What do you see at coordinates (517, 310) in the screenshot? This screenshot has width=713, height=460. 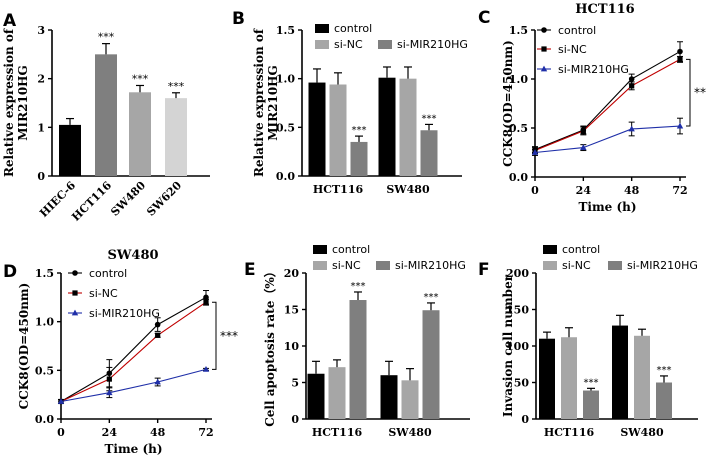 I see `y-tick-label: 150` at bounding box center [517, 310].